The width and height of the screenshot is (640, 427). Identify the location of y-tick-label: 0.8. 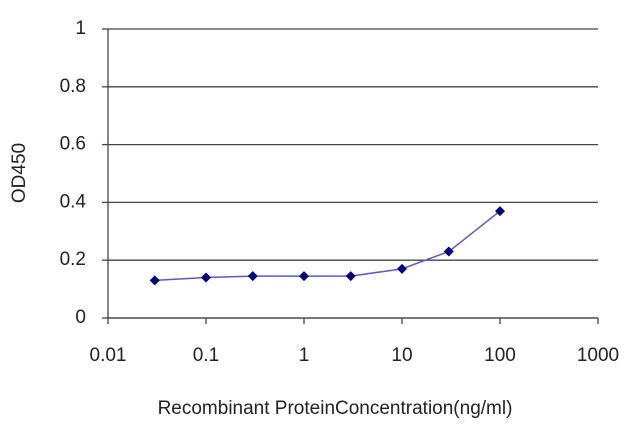
(73, 86).